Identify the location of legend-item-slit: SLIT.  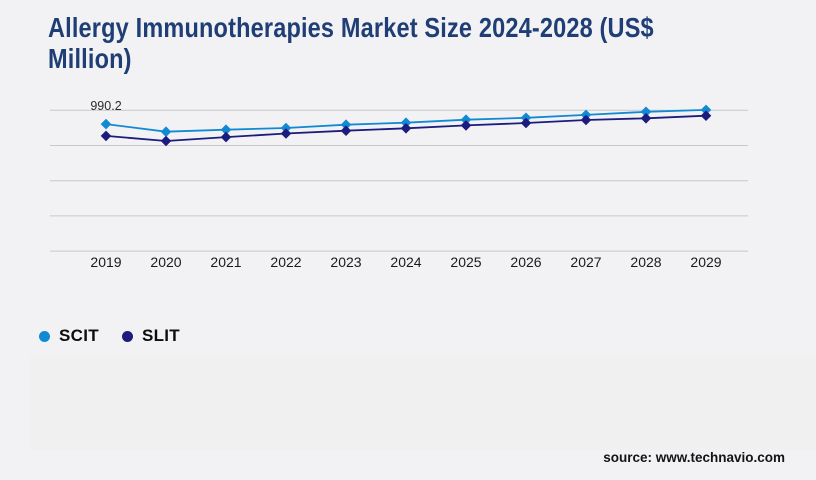
(150, 336).